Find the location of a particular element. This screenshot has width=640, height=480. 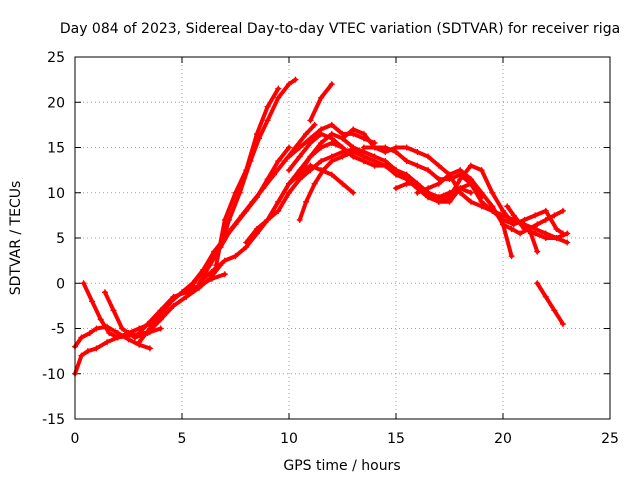

y-axis-label: SDTVAR / TECUs is located at coordinates (16, 238).